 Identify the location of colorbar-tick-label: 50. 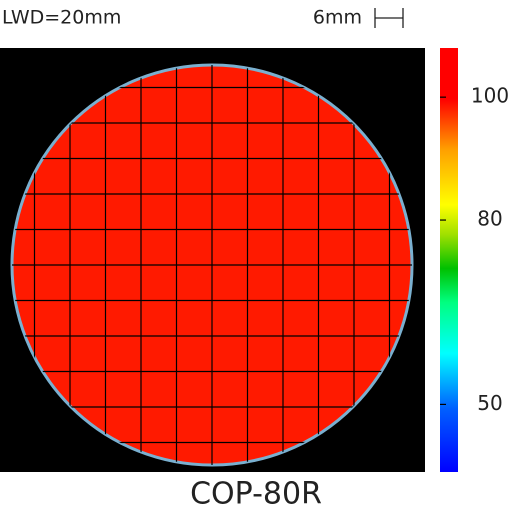
(489, 403).